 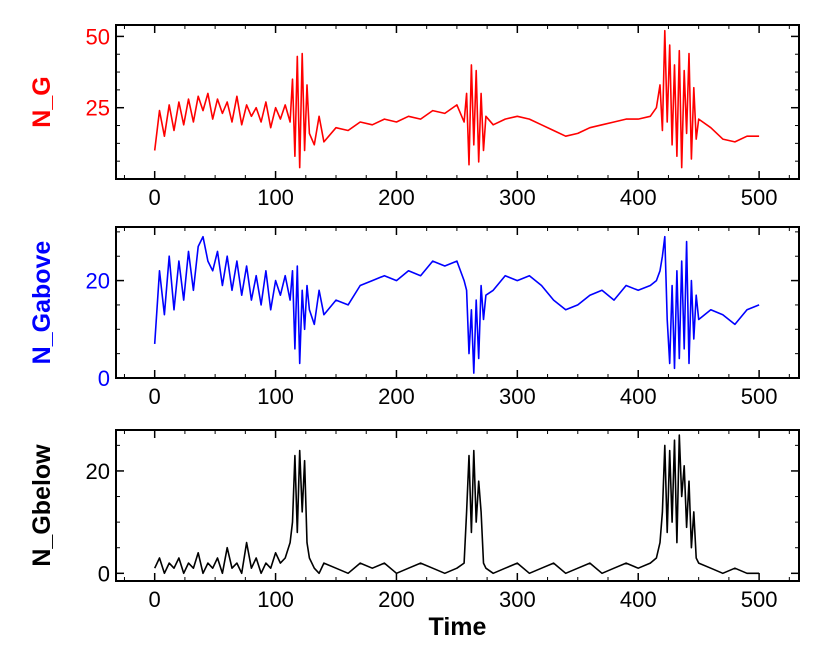 I want to click on y-axis-title: N_G, so click(x=42, y=101).